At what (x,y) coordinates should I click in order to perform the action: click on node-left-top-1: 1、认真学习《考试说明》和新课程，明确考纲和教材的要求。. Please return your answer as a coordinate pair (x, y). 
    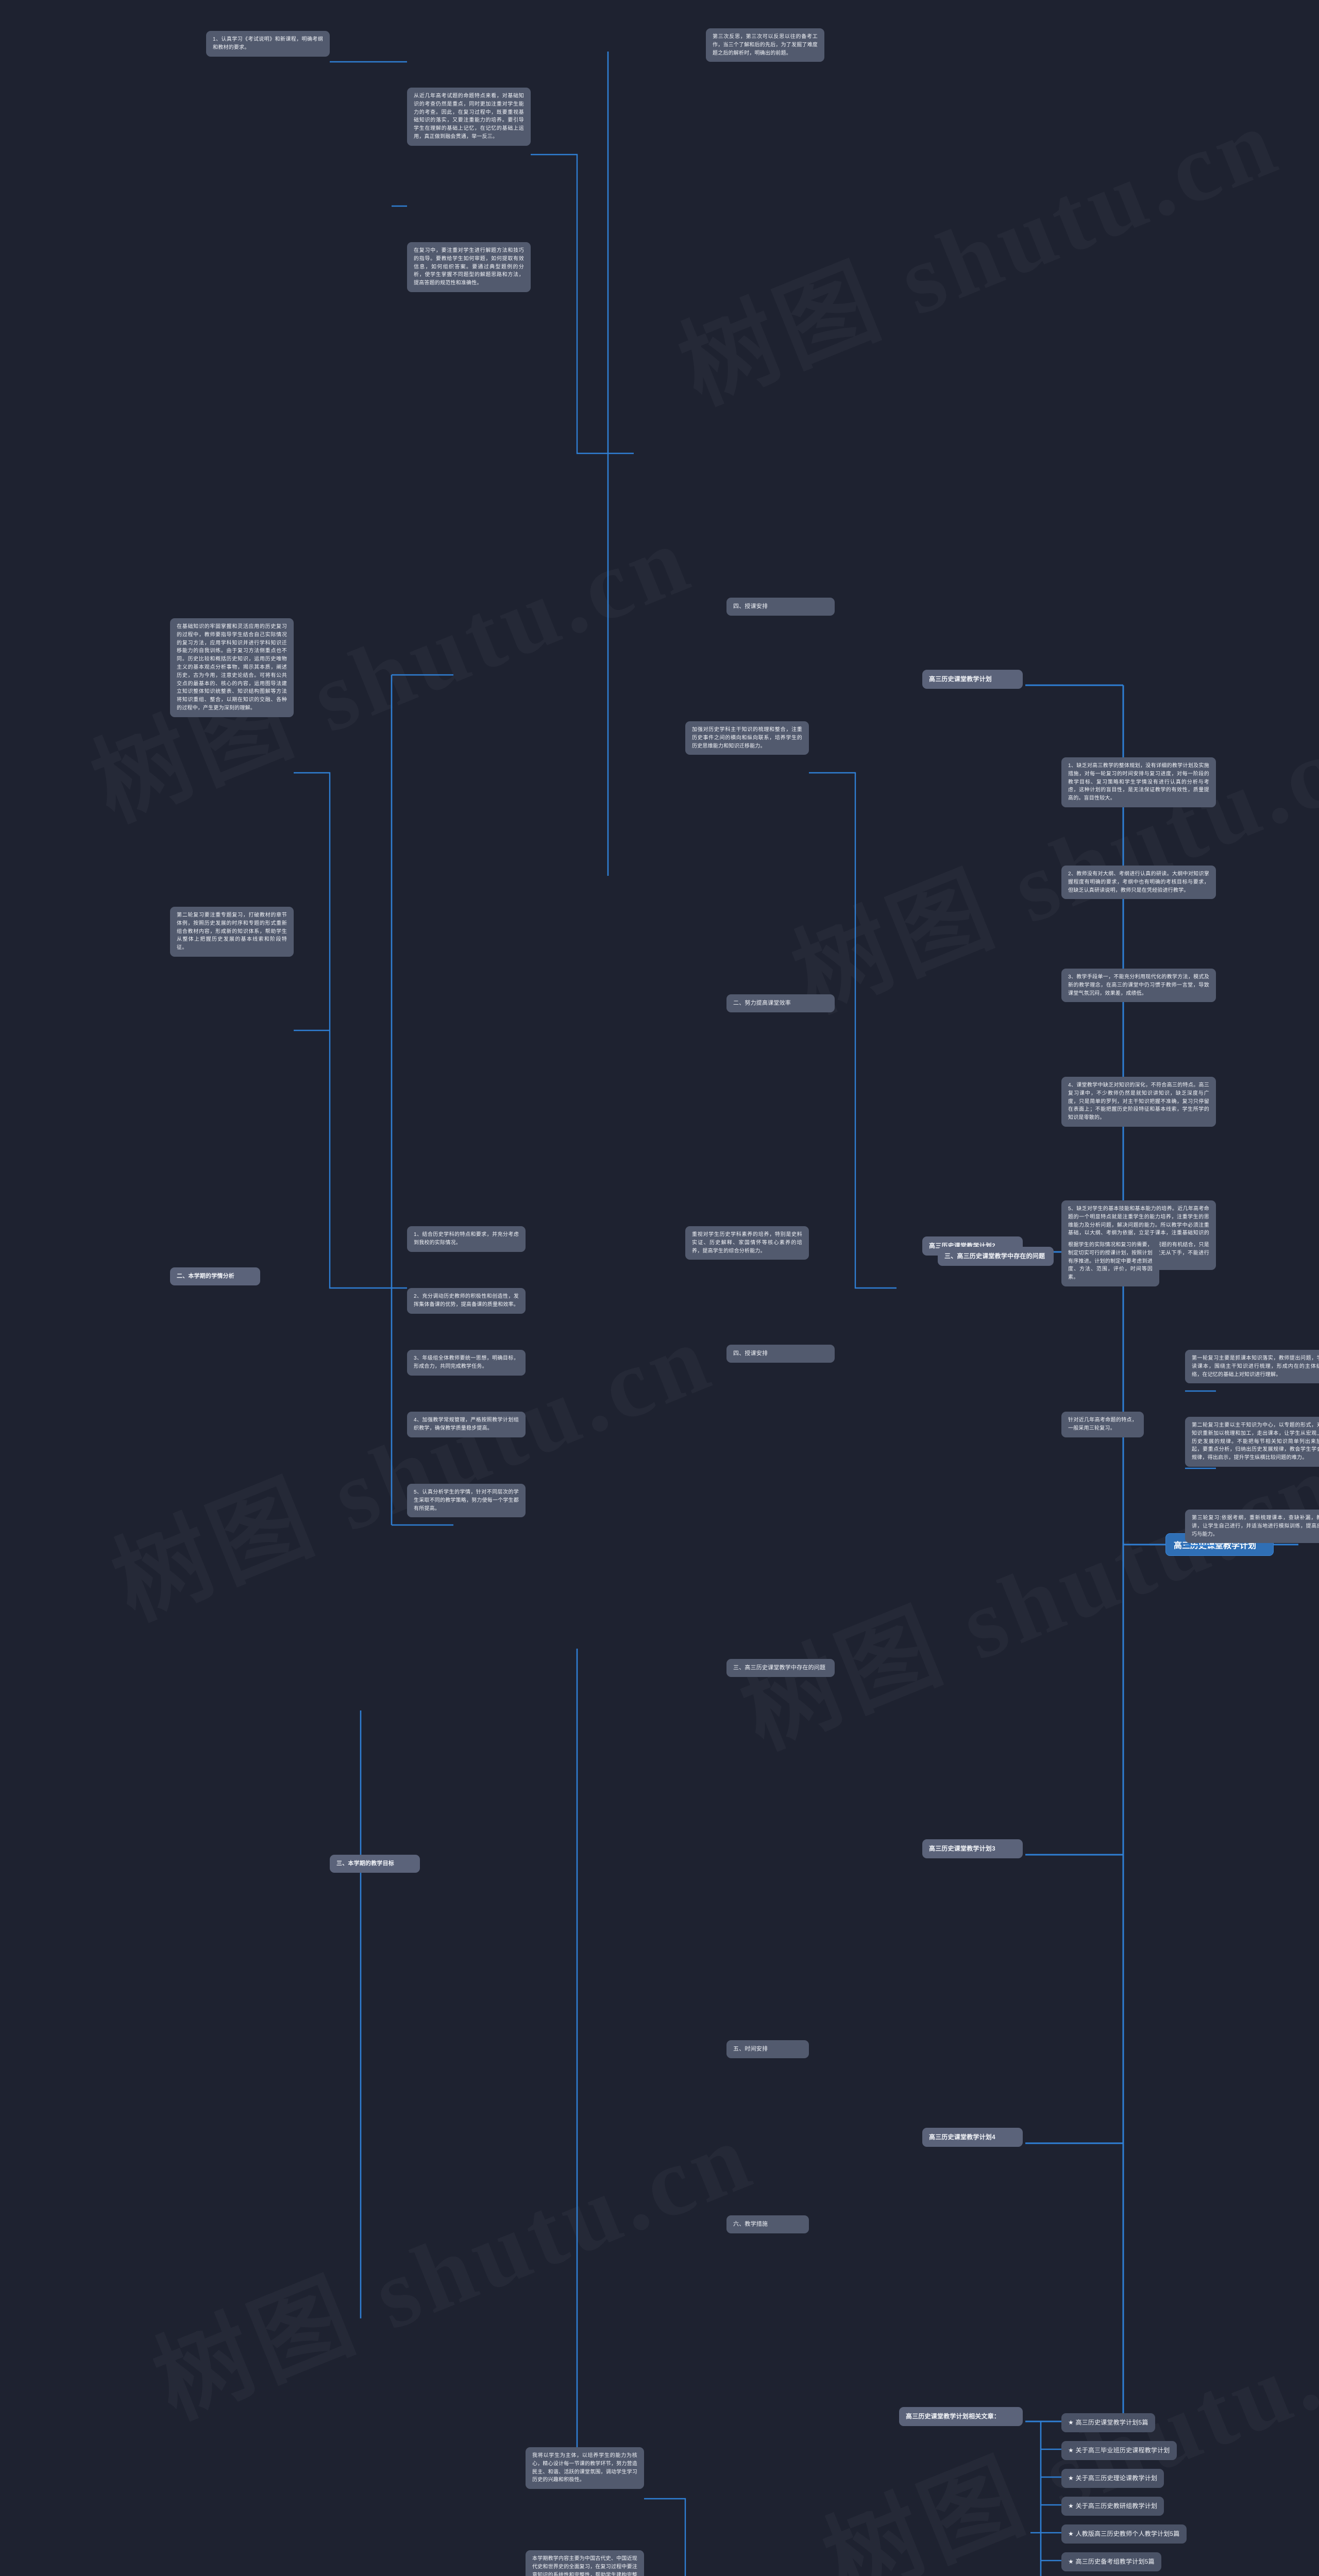
    Looking at the image, I should click on (268, 44).